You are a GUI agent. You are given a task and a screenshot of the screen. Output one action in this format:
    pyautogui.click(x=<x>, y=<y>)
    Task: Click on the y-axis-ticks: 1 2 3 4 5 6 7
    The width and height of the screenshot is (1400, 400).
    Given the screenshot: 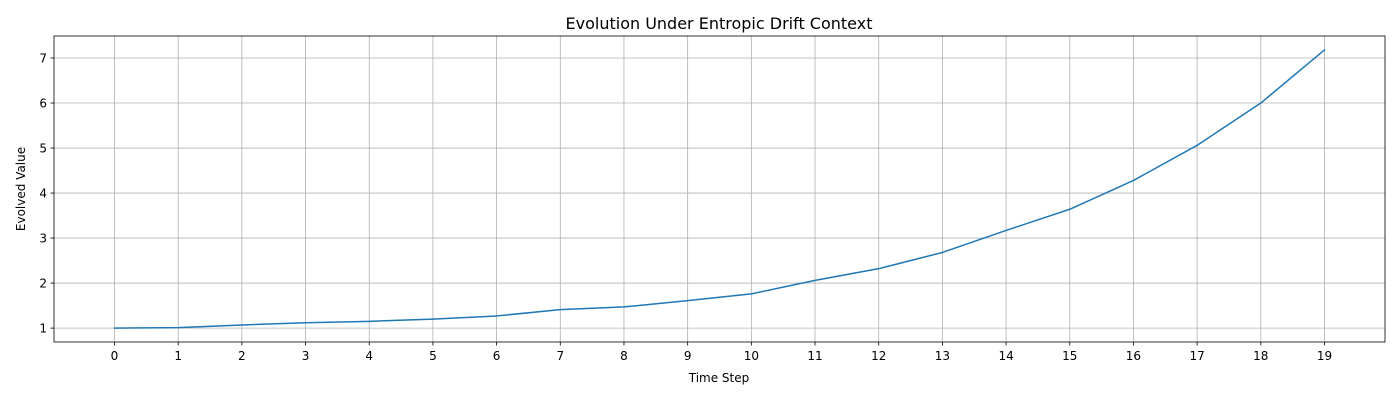 What is the action you would take?
    pyautogui.click(x=46, y=194)
    